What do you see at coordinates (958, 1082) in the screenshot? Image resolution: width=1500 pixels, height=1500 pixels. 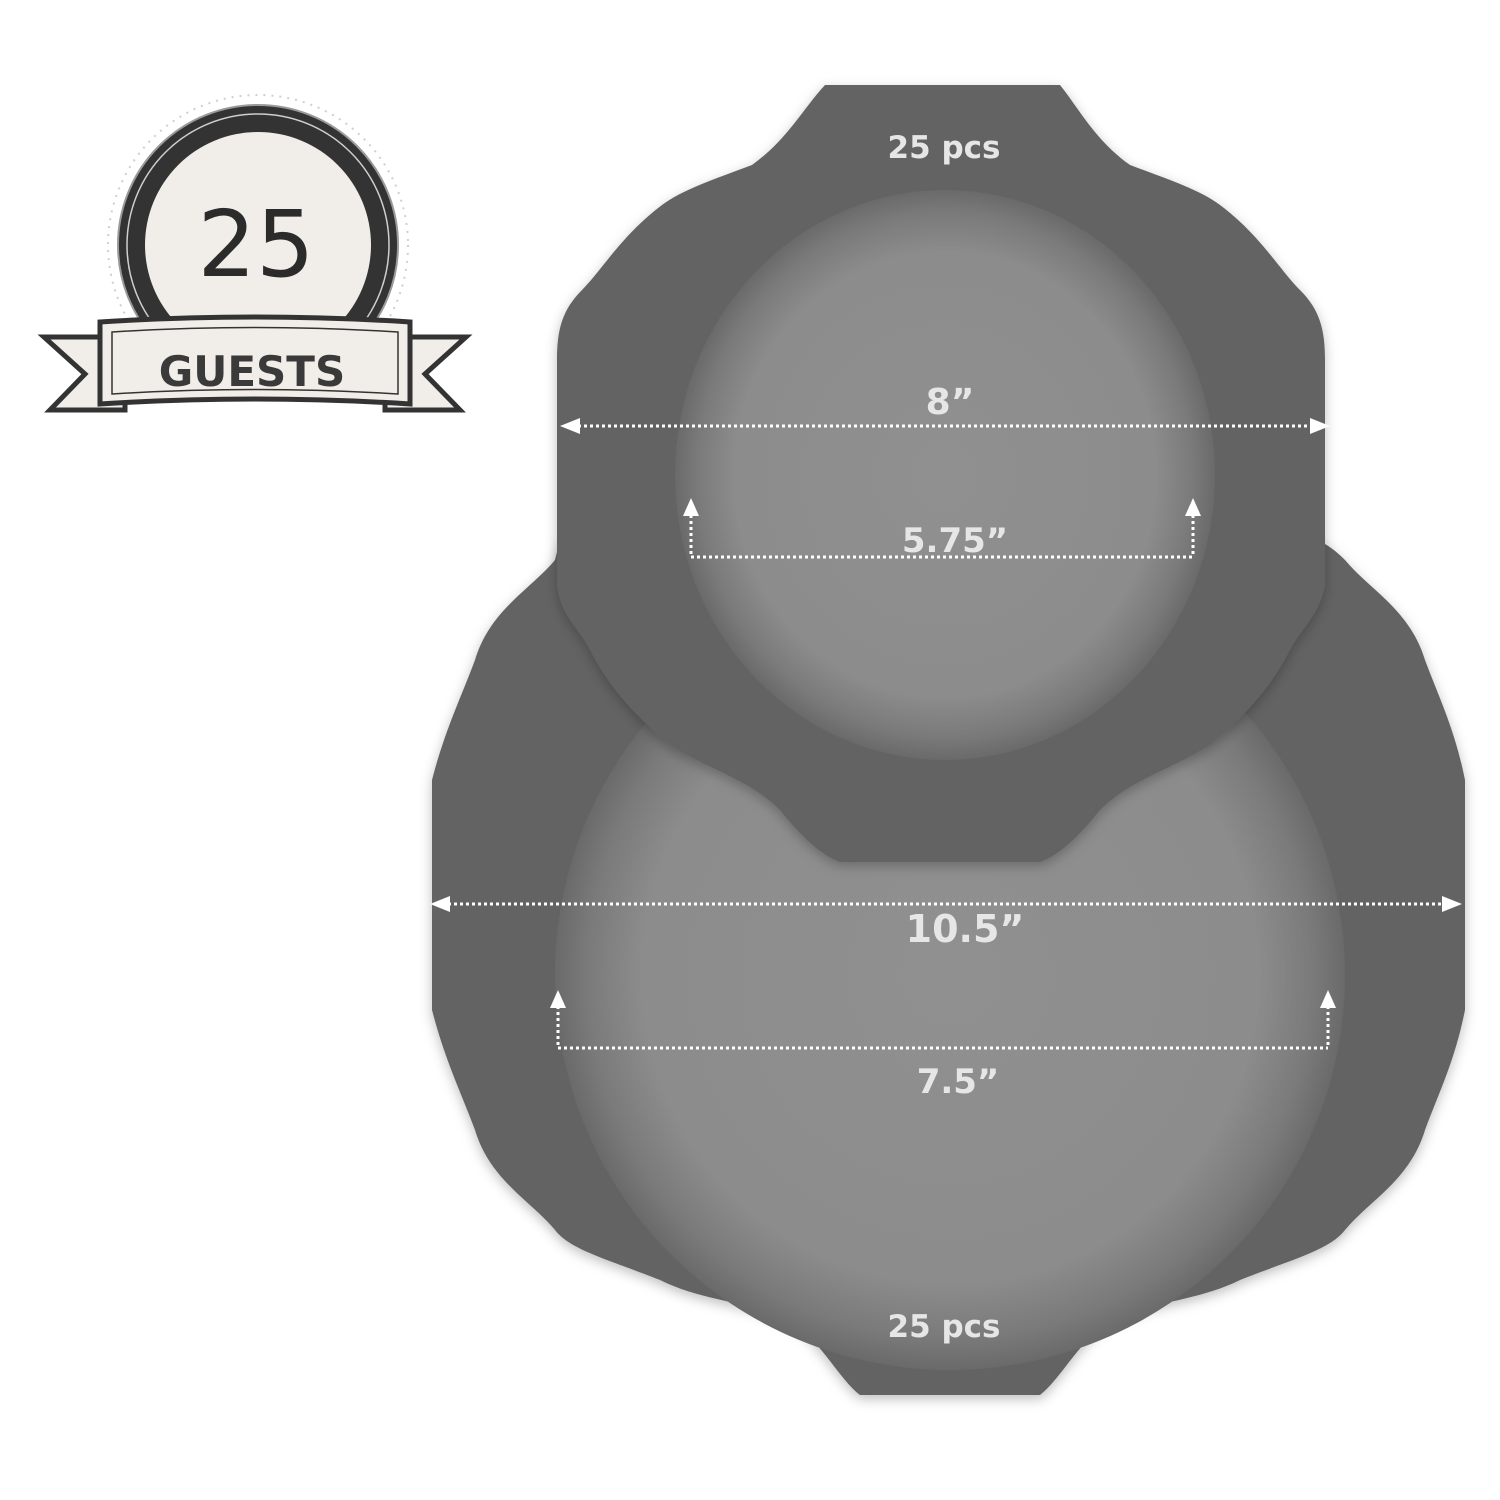 I see `large-plate-inner-diameter-label: 7.5”` at bounding box center [958, 1082].